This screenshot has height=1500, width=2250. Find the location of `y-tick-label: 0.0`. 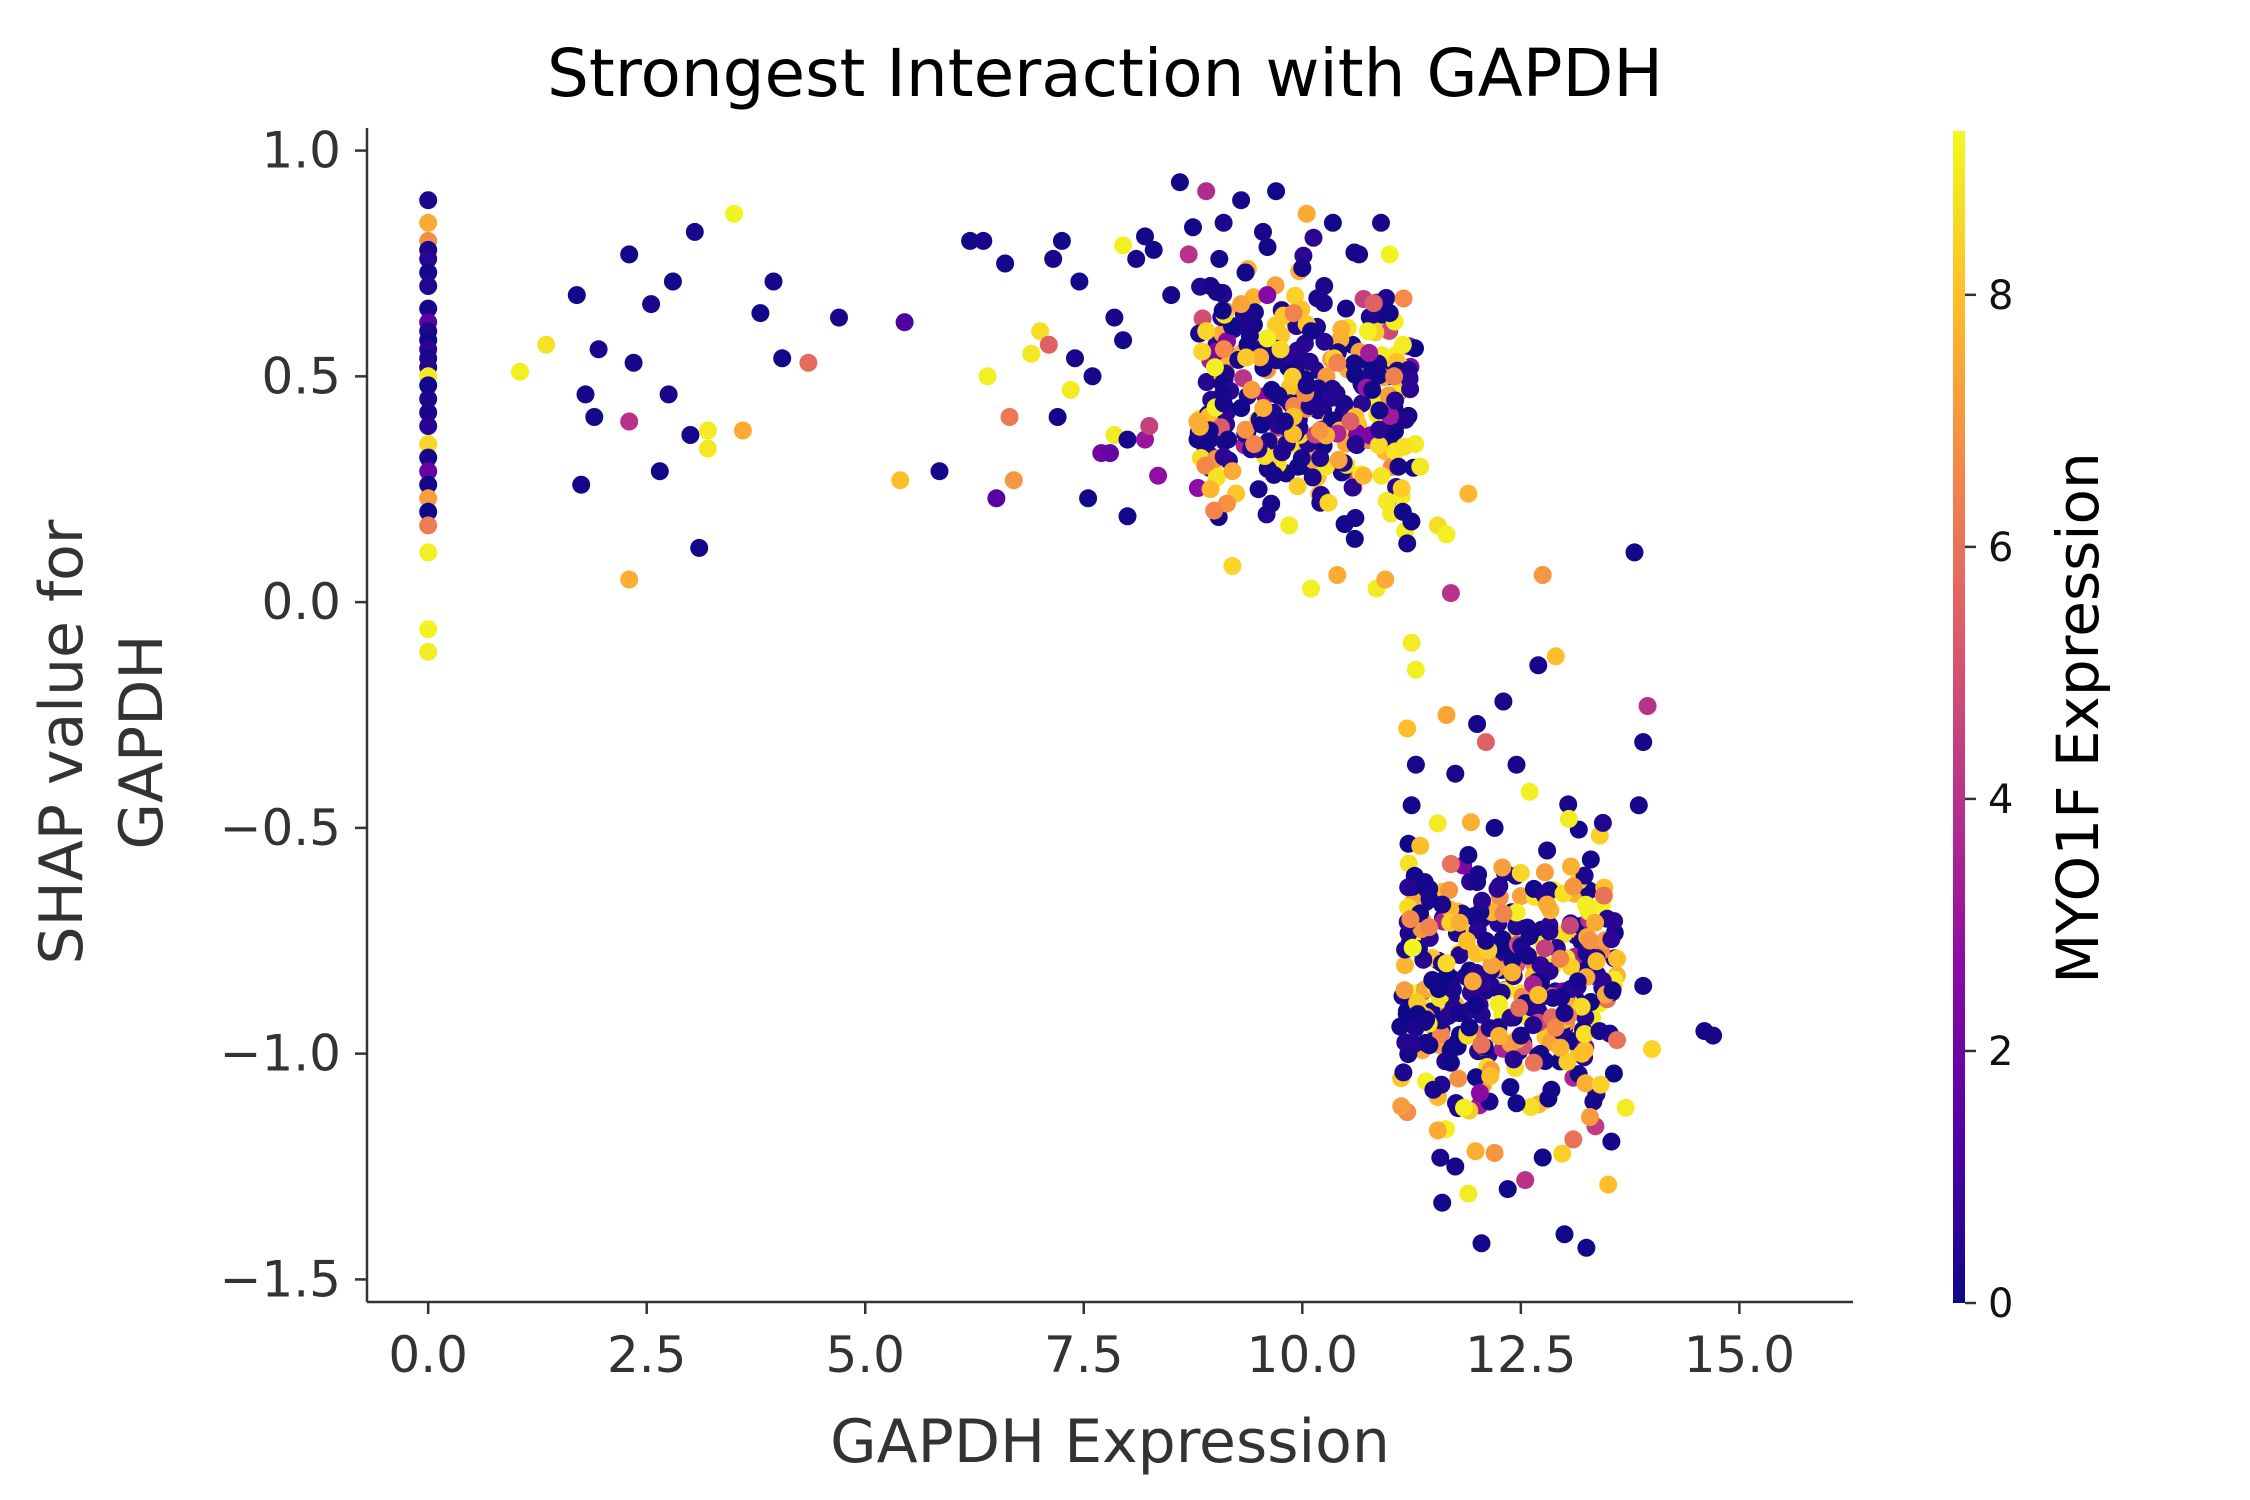

y-tick-label: 0.0 is located at coordinates (301, 602).